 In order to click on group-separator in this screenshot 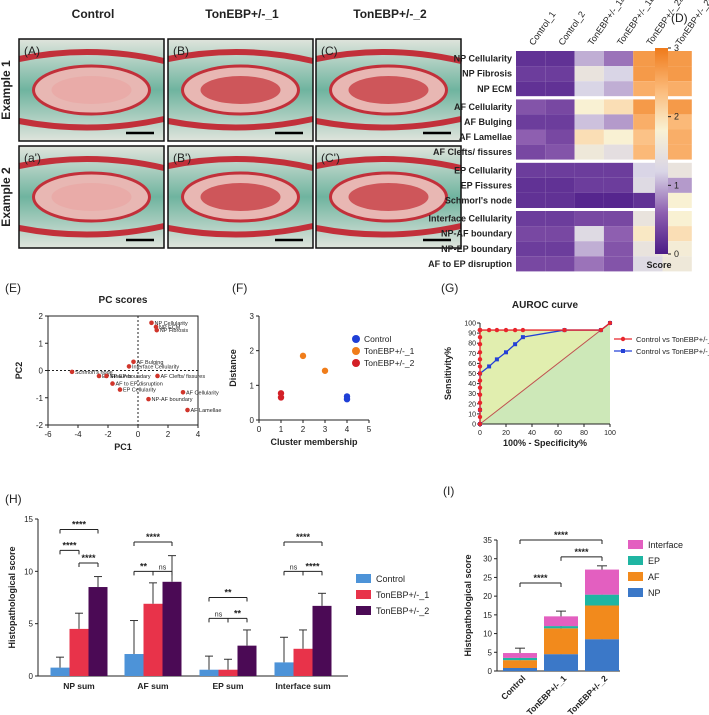, I will do `click(604, 98)`.